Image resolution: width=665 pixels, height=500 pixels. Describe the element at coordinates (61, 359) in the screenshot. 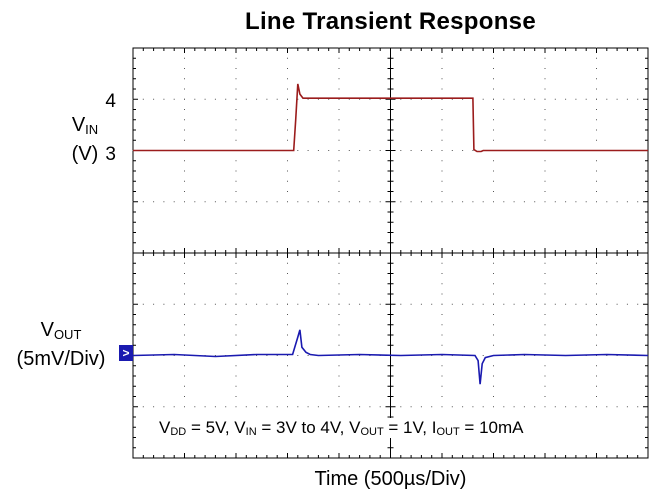

I see `vout-label-unit: (5mV/Div)` at that location.